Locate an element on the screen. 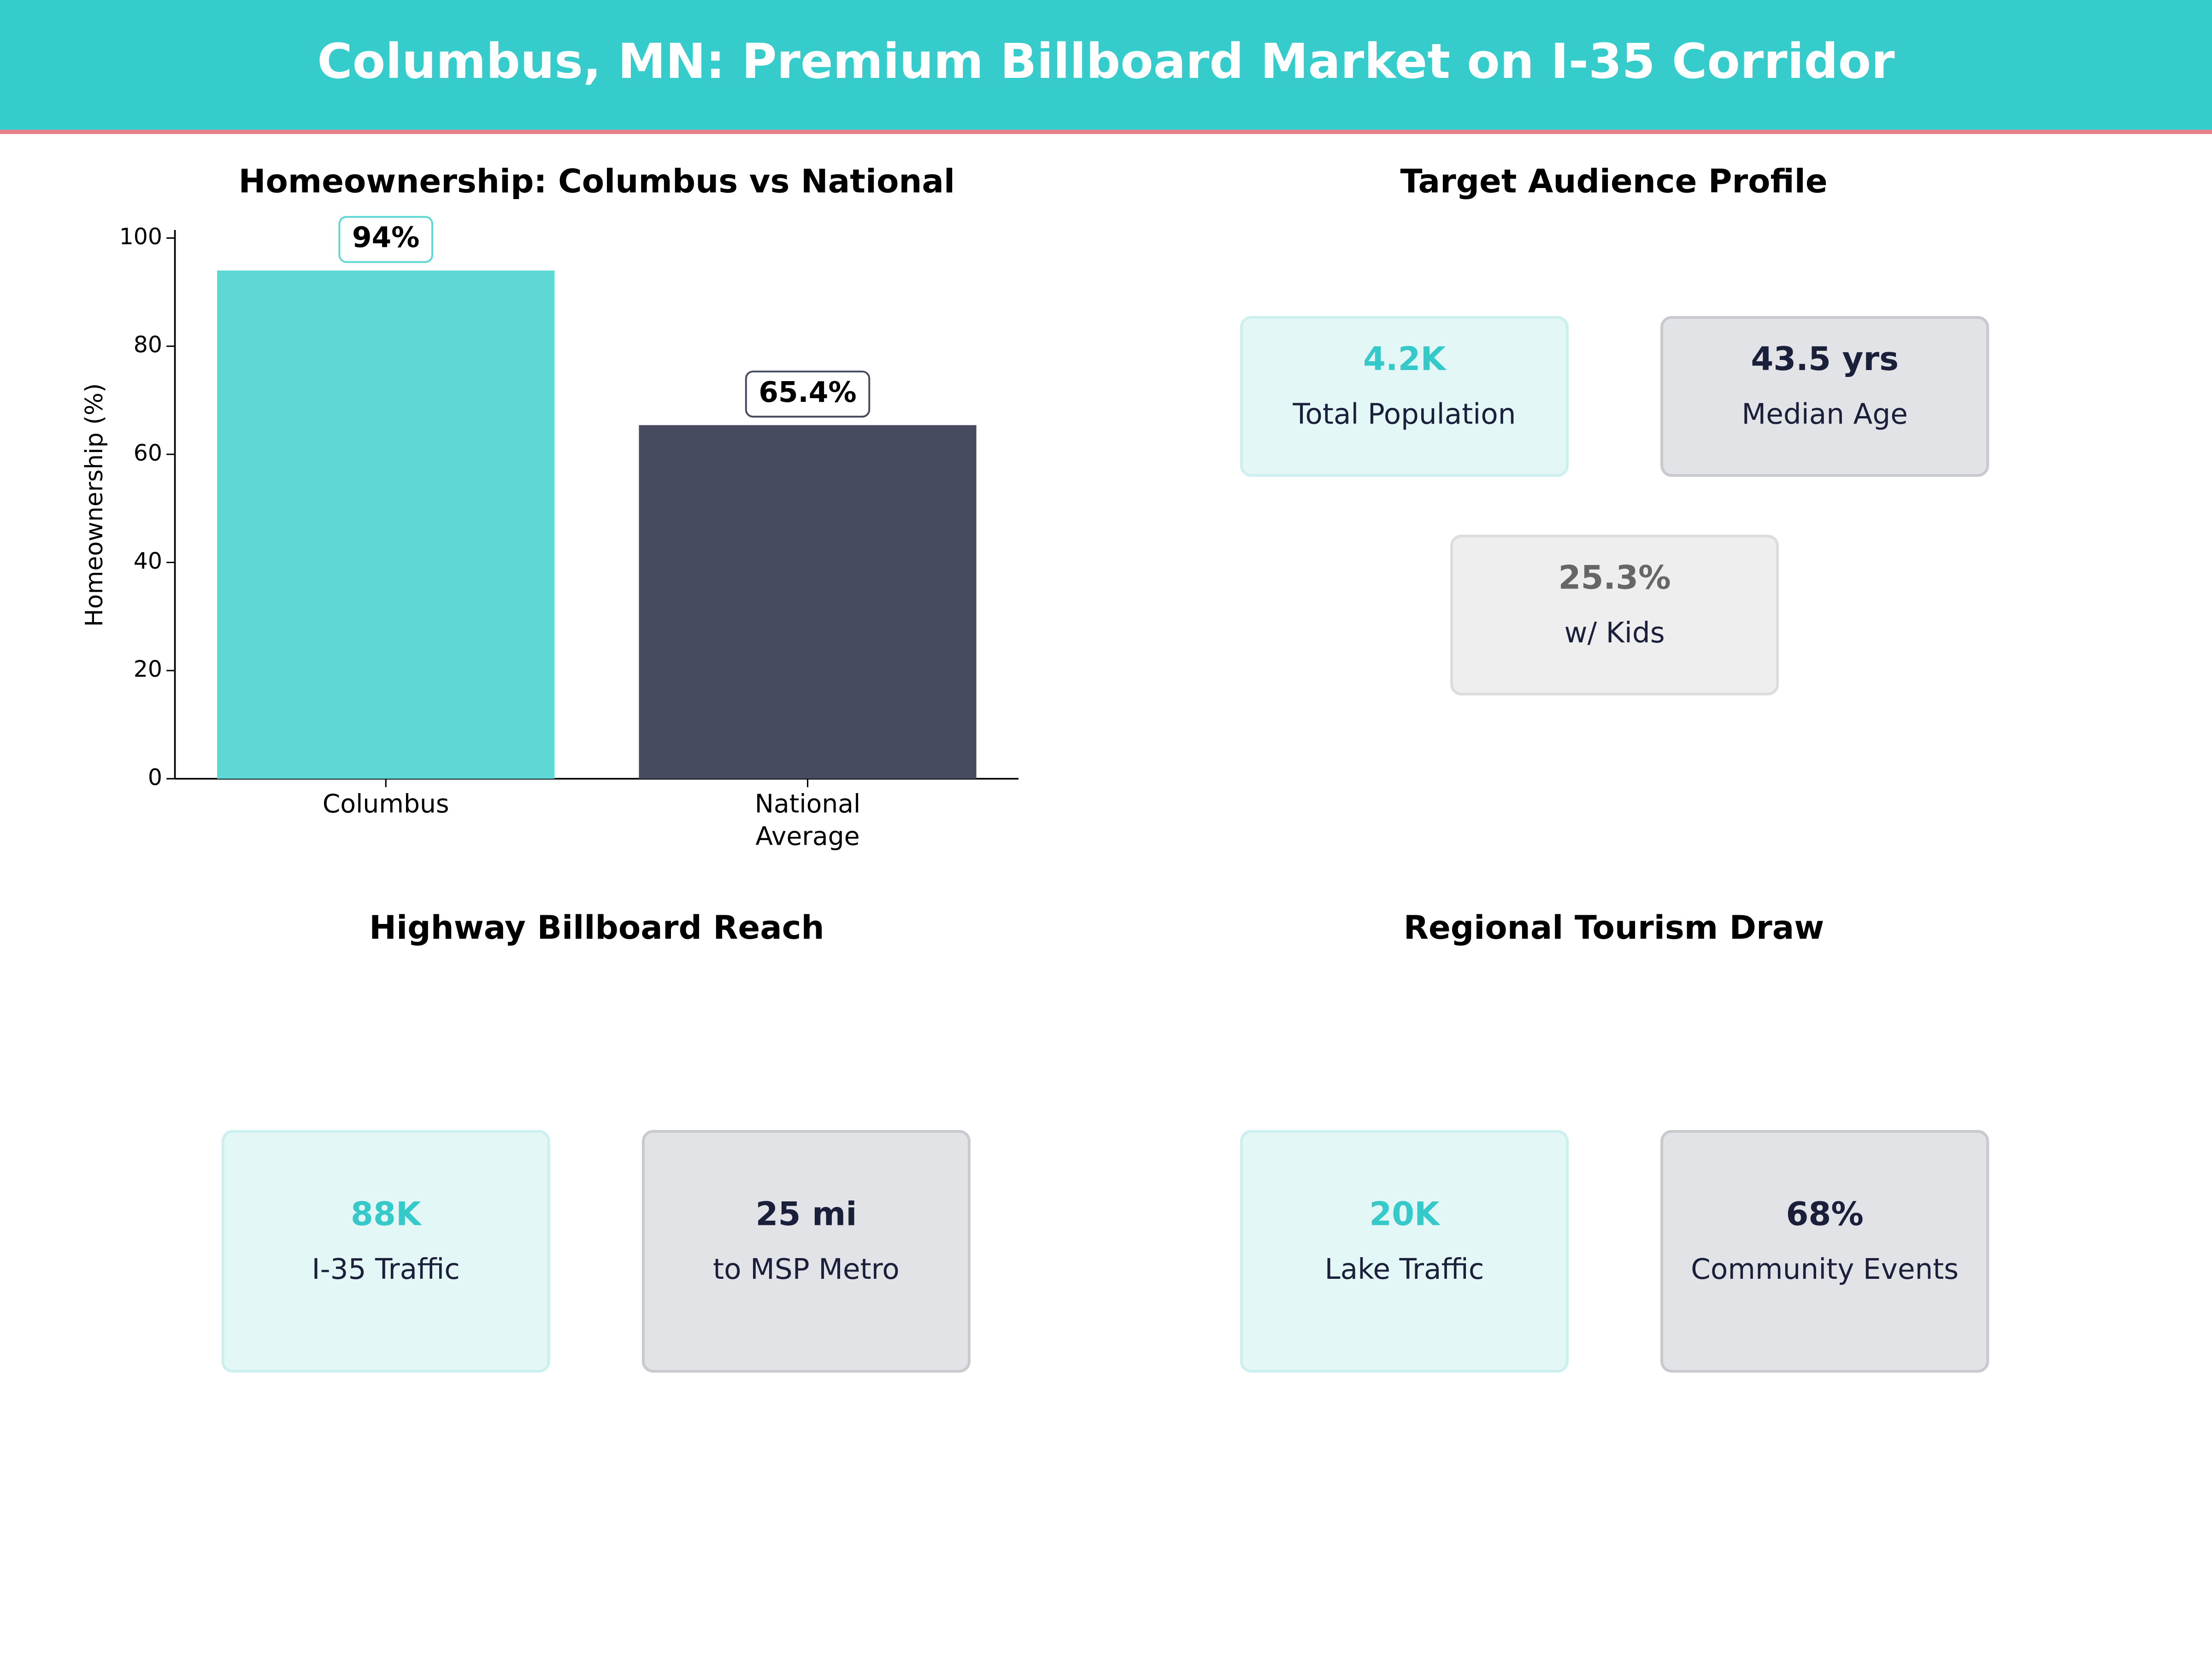 The width and height of the screenshot is (2212, 1659). y-tick-label: 20 is located at coordinates (148, 669).